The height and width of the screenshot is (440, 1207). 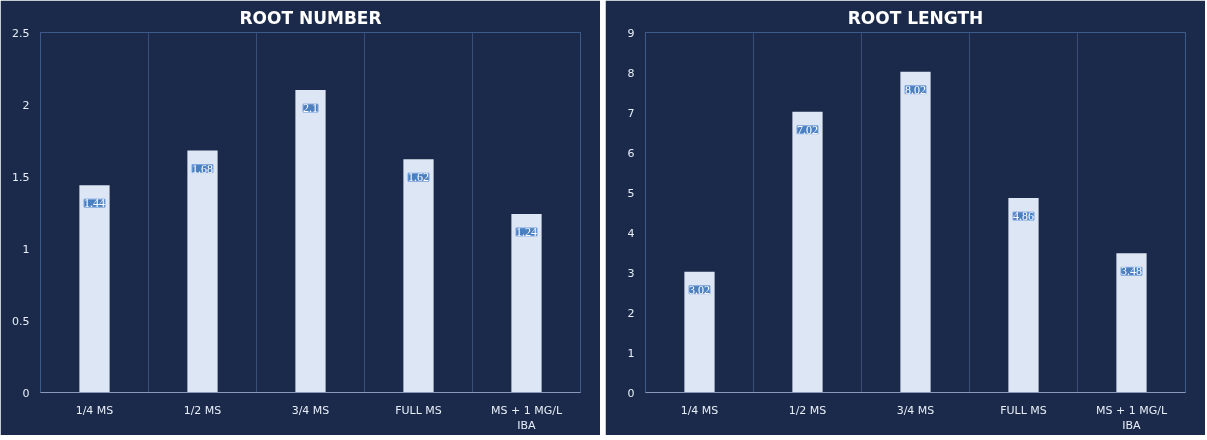 What do you see at coordinates (631, 33) in the screenshot?
I see `y-tick-label: 9` at bounding box center [631, 33].